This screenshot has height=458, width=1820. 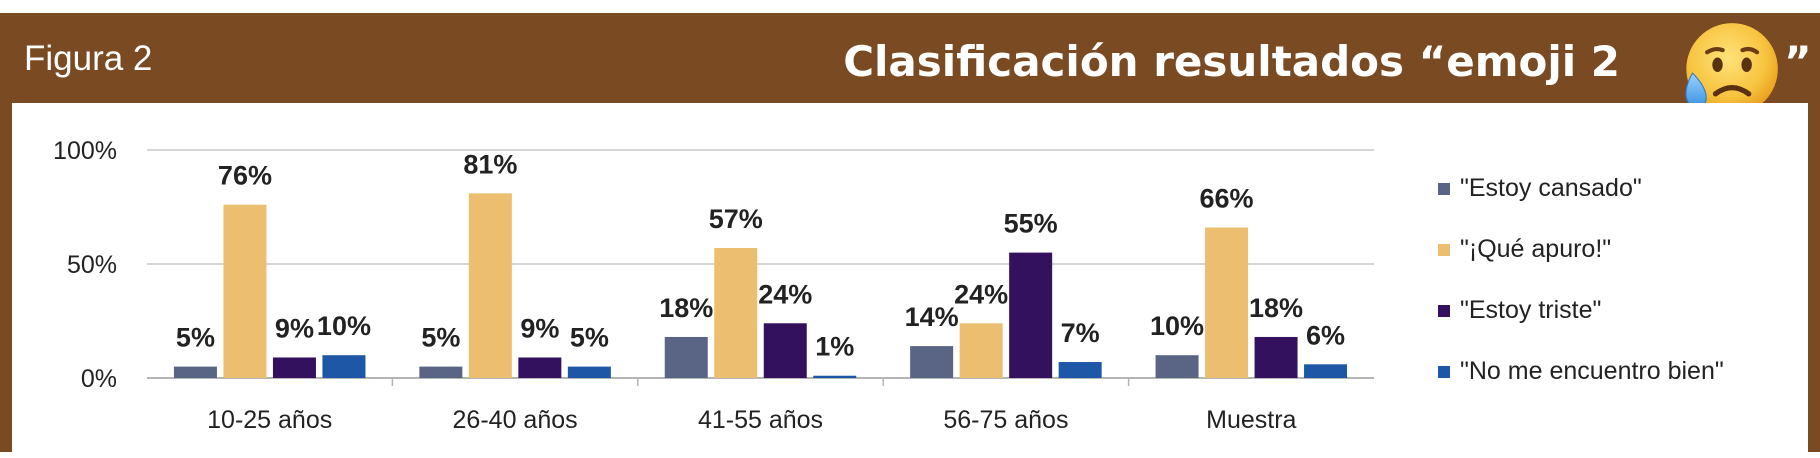 I want to click on data-label: 6%, so click(x=1325, y=335).